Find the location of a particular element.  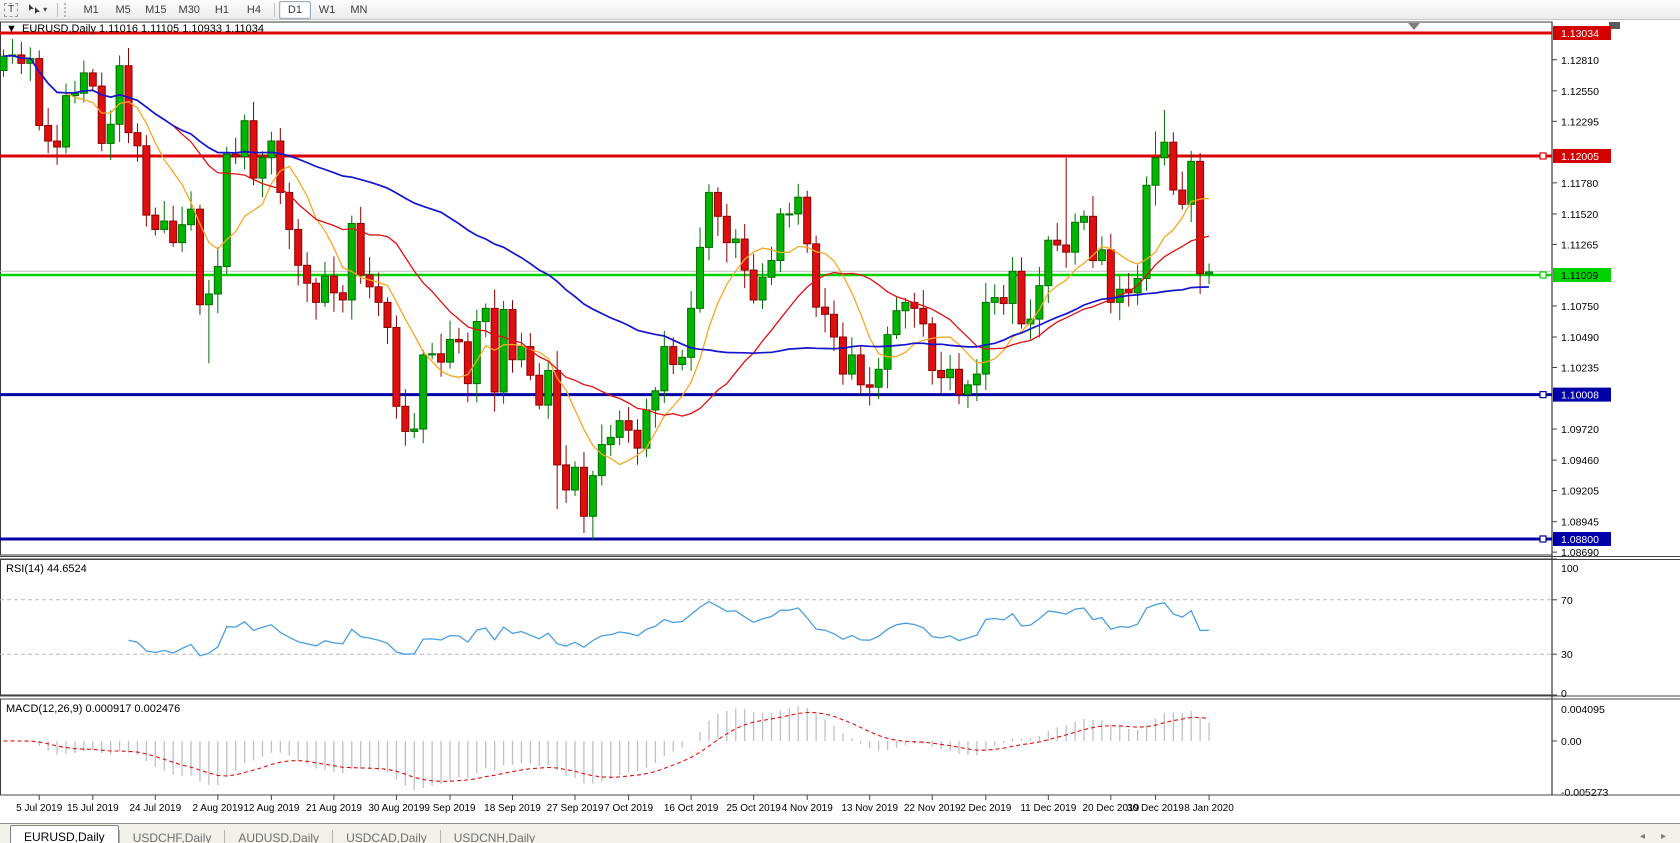

price-tick-label: 1.10750 is located at coordinates (1580, 307).